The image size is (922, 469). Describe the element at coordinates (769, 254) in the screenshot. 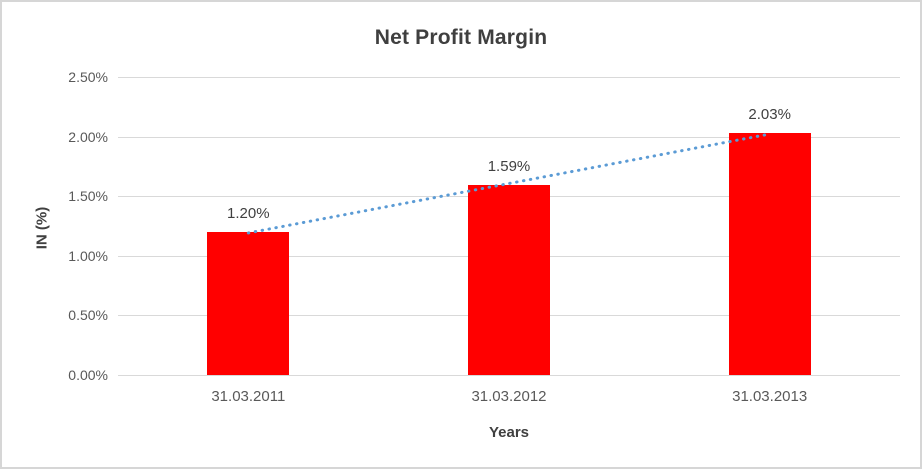

I see `bar-31.03.2013` at that location.